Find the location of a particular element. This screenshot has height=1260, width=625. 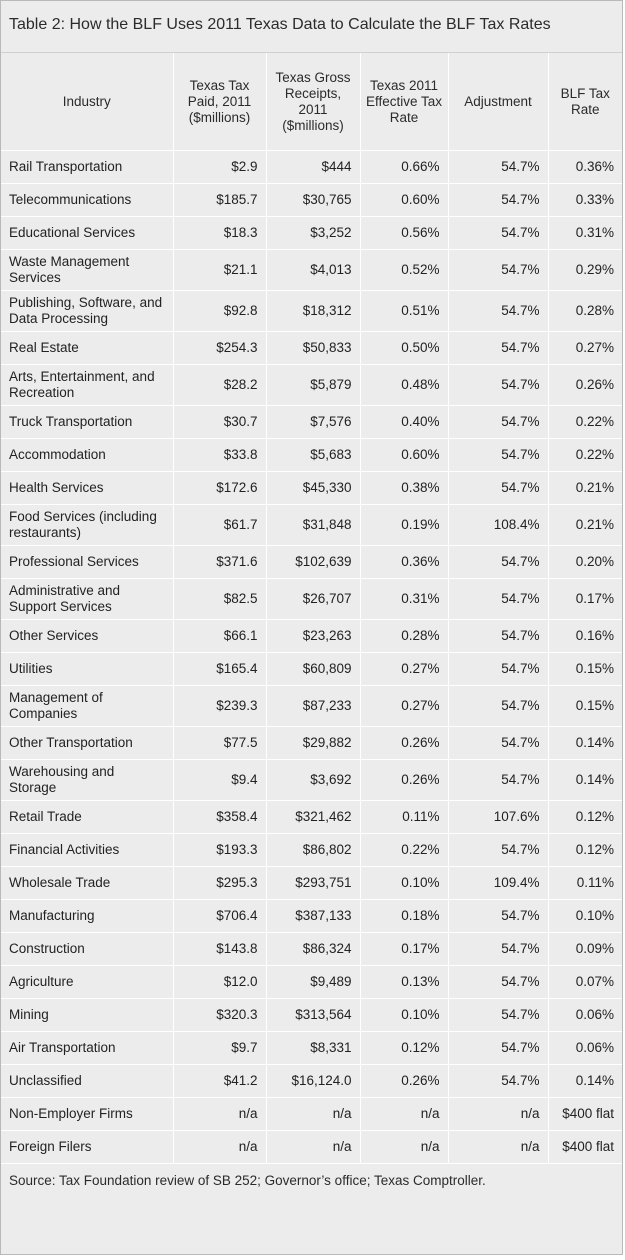

cell-effective-rate: 0.18% is located at coordinates (404, 916).